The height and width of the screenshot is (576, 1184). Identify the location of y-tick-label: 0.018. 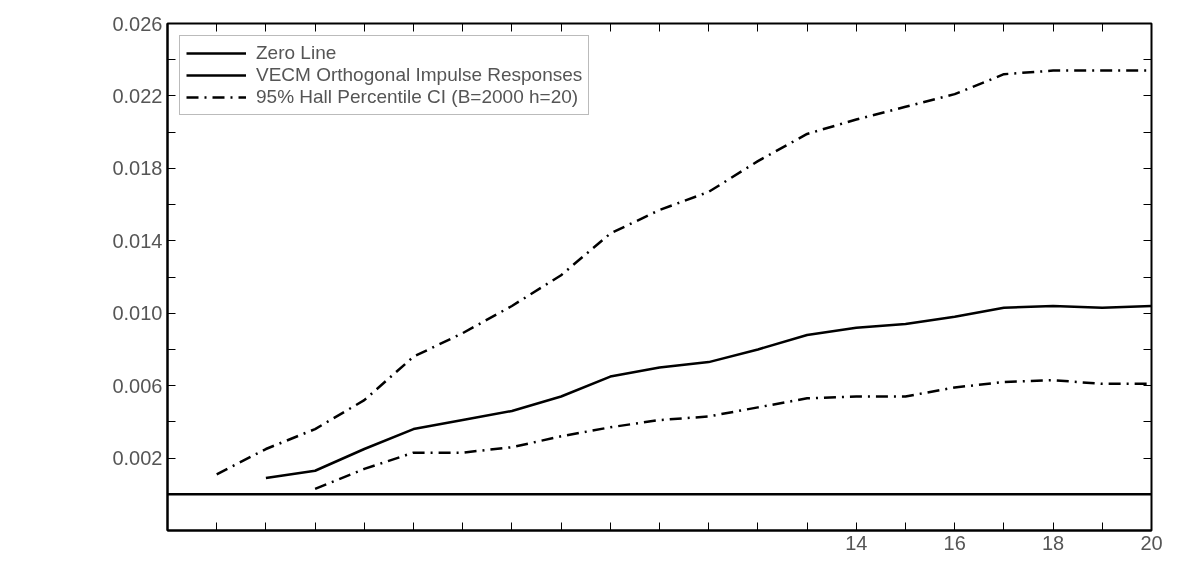
(137, 168).